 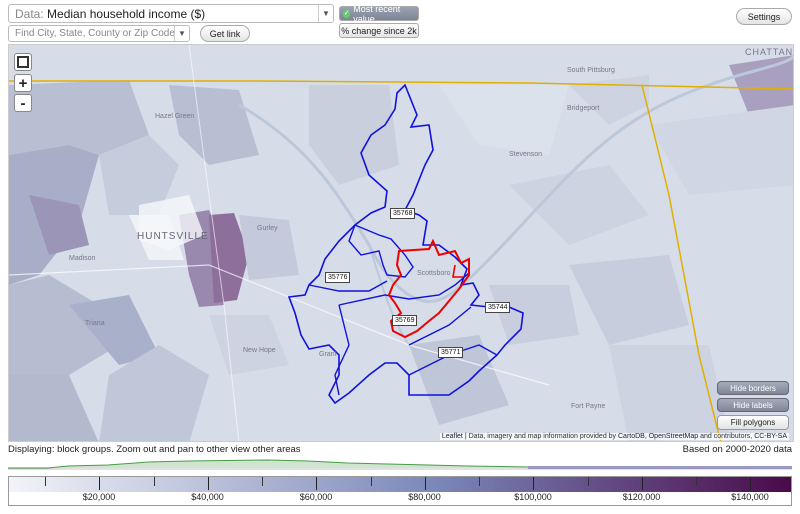 I want to click on data-select: Data: Median household income ($) ▼, so click(x=171, y=13).